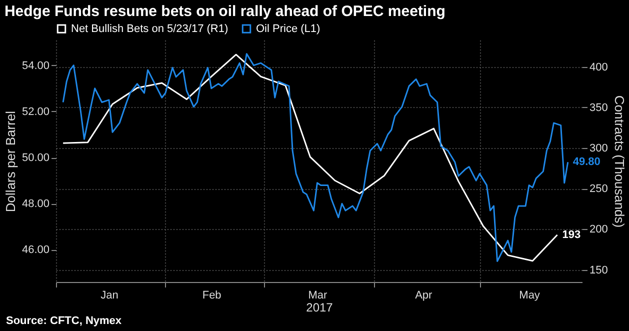 This screenshot has height=331, width=629. I want to click on y-axis-title: Dollars per Barrel, so click(10, 161).